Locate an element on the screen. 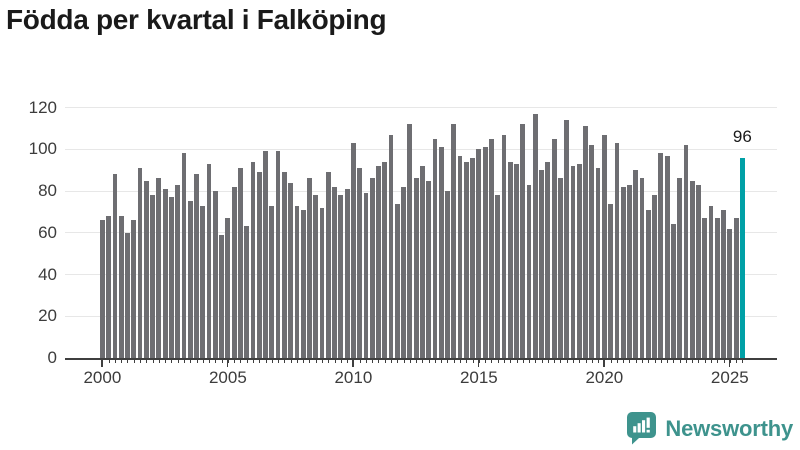 This screenshot has height=450, width=800. y-axis-label: 20 is located at coordinates (47, 316).